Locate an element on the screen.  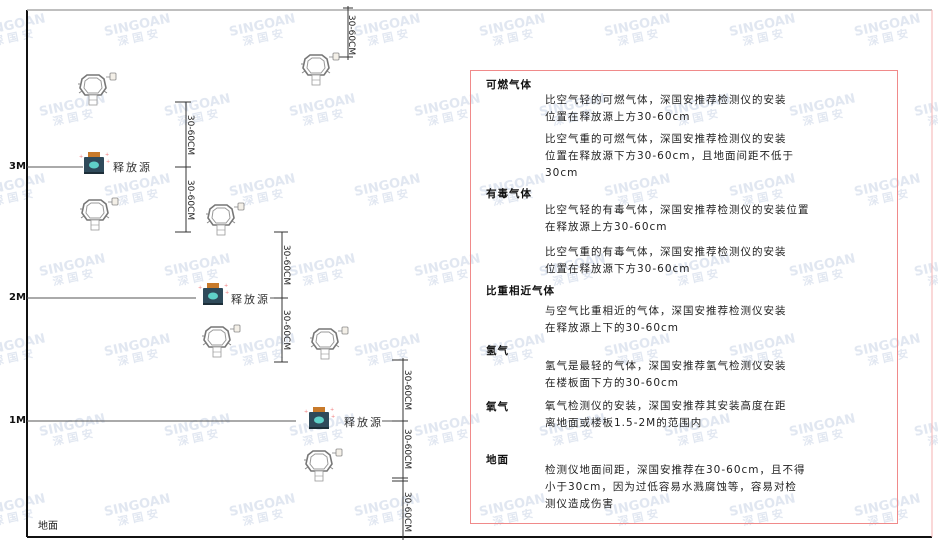
note-heading-toxic: 有毒气体 is located at coordinates (509, 194).